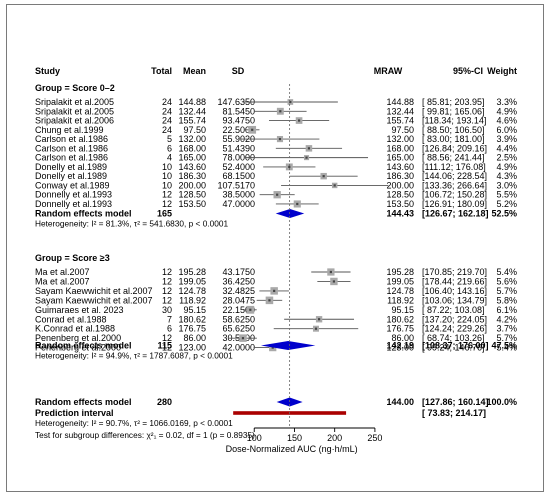 This screenshot has width=550, height=496. I want to click on study-ci: [106.40; 143.16], so click(454, 291).